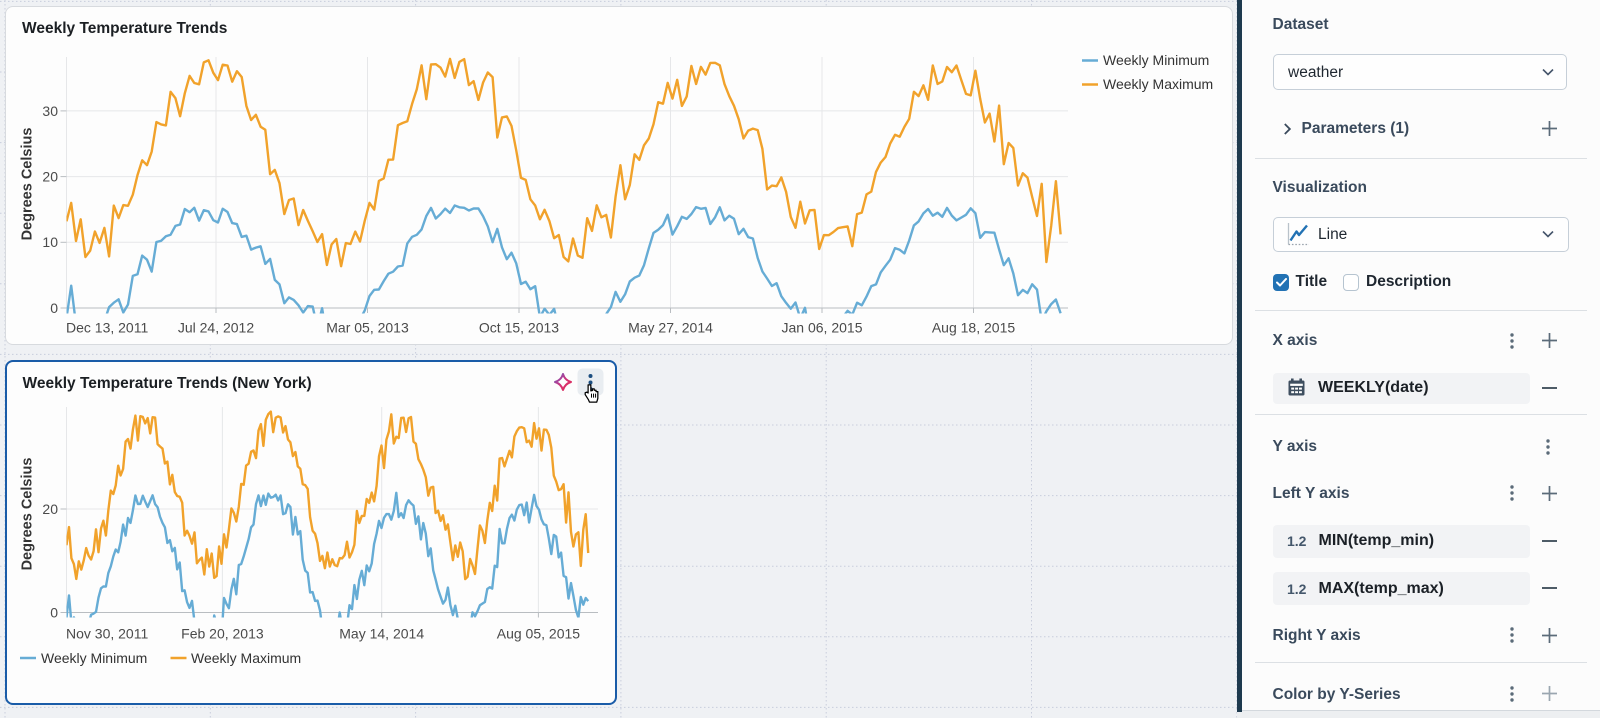  Describe the element at coordinates (974, 328) in the screenshot. I see `svg-text: Aug 18, 2015` at that location.